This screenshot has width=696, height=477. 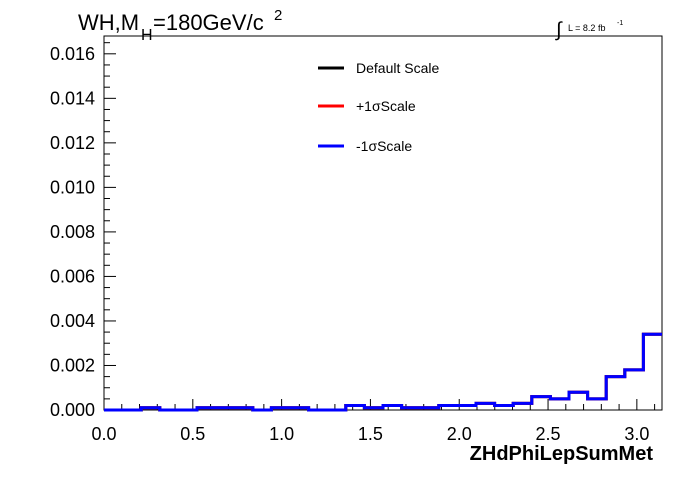 What do you see at coordinates (586, 28) in the screenshot?
I see `lumi-text: L = 8.2 fb` at bounding box center [586, 28].